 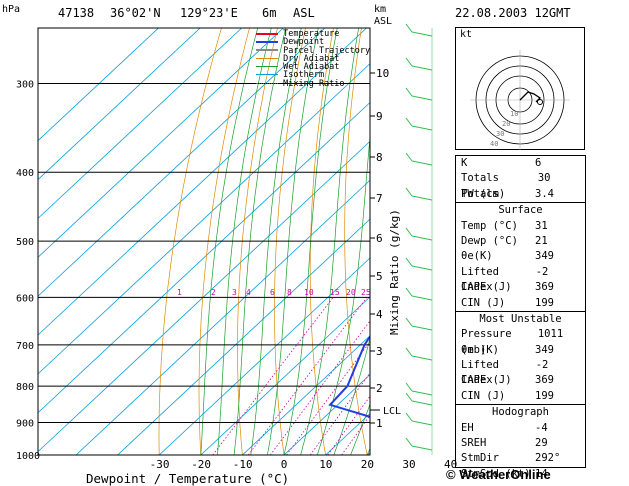 I want to click on most-unstable-heading: Most Unstable, so click(x=520, y=318).